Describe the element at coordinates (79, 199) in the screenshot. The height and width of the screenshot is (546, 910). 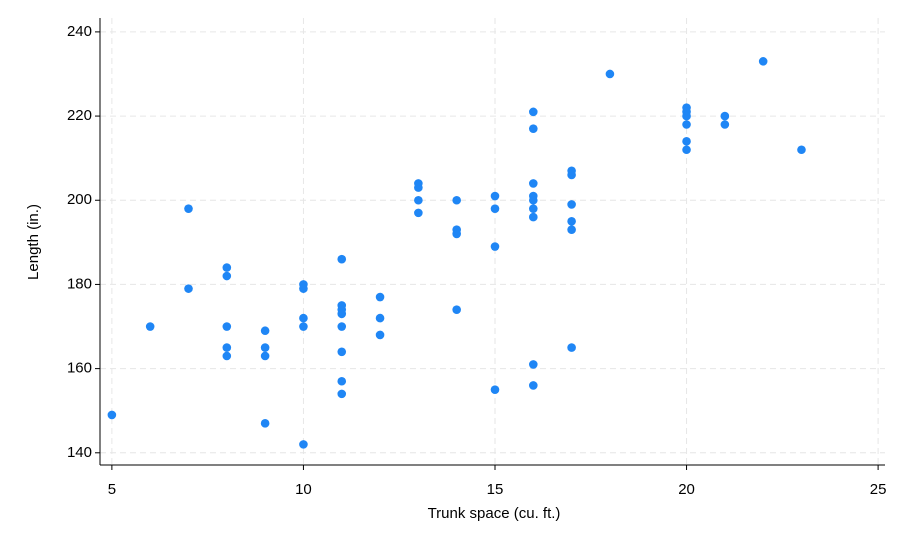
I see `y-tick-label: 200` at that location.